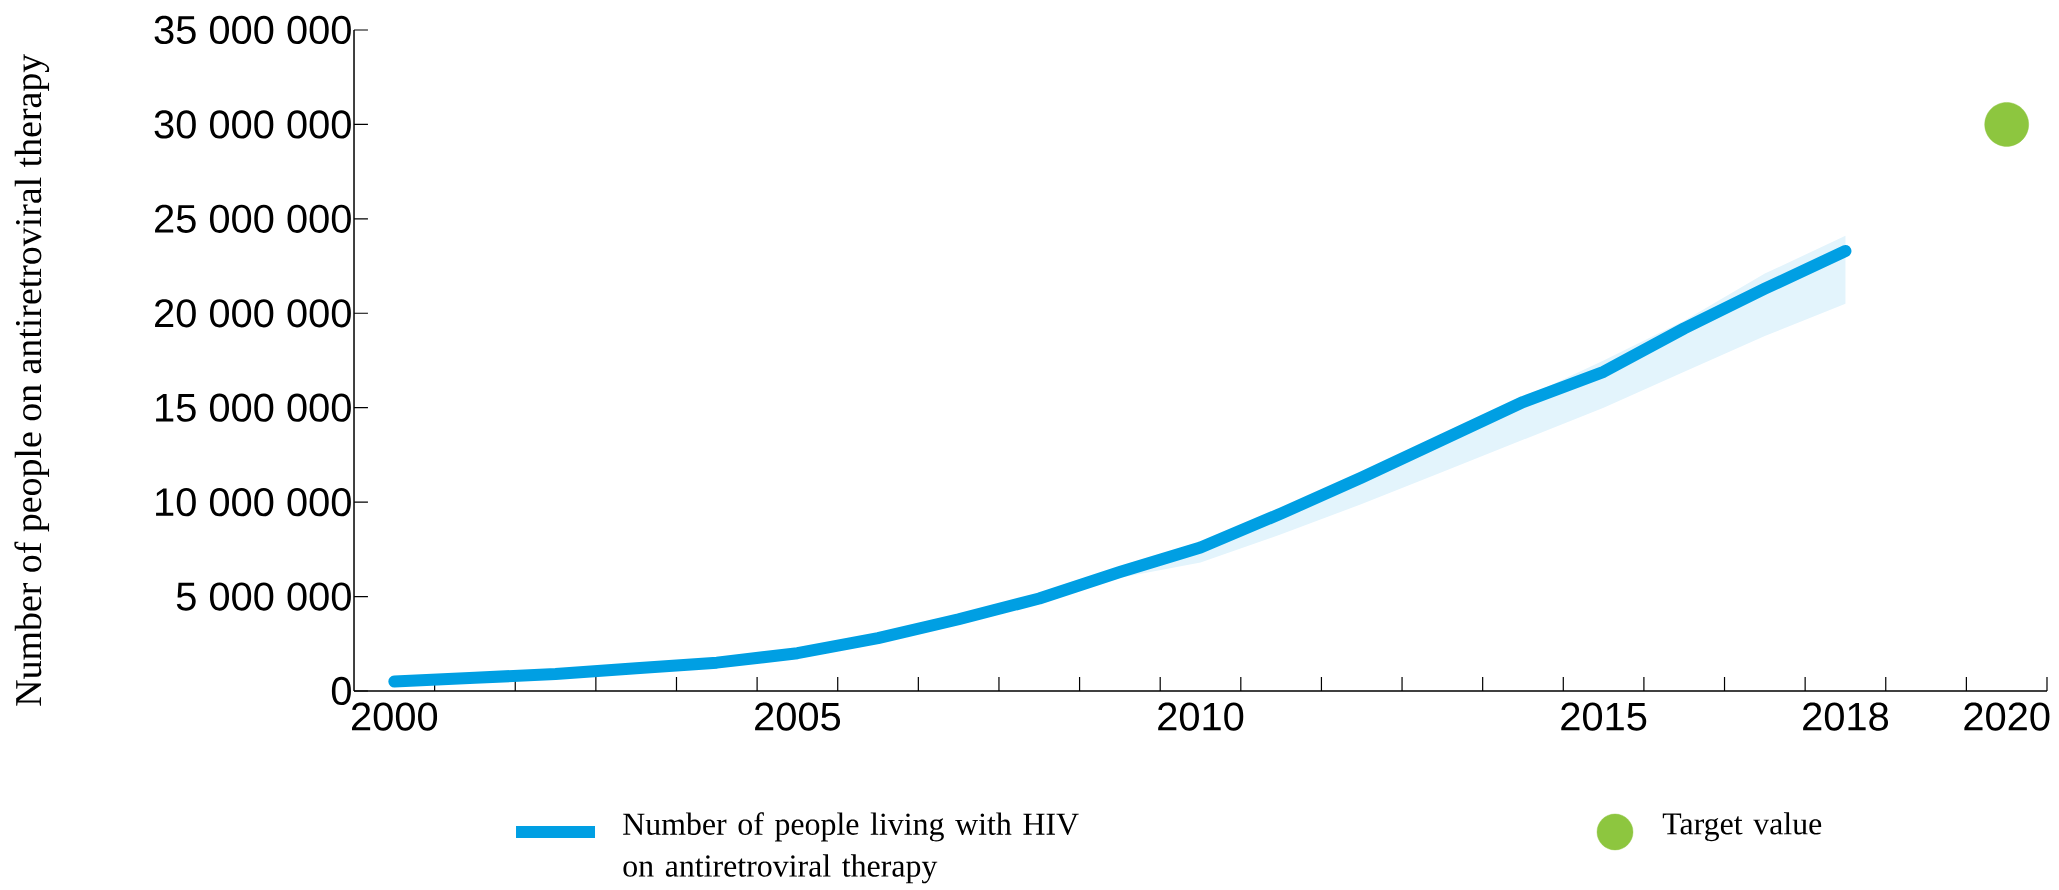 The image size is (2059, 890). What do you see at coordinates (253, 218) in the screenshot?
I see `y-tick-label: 25 000 000` at bounding box center [253, 218].